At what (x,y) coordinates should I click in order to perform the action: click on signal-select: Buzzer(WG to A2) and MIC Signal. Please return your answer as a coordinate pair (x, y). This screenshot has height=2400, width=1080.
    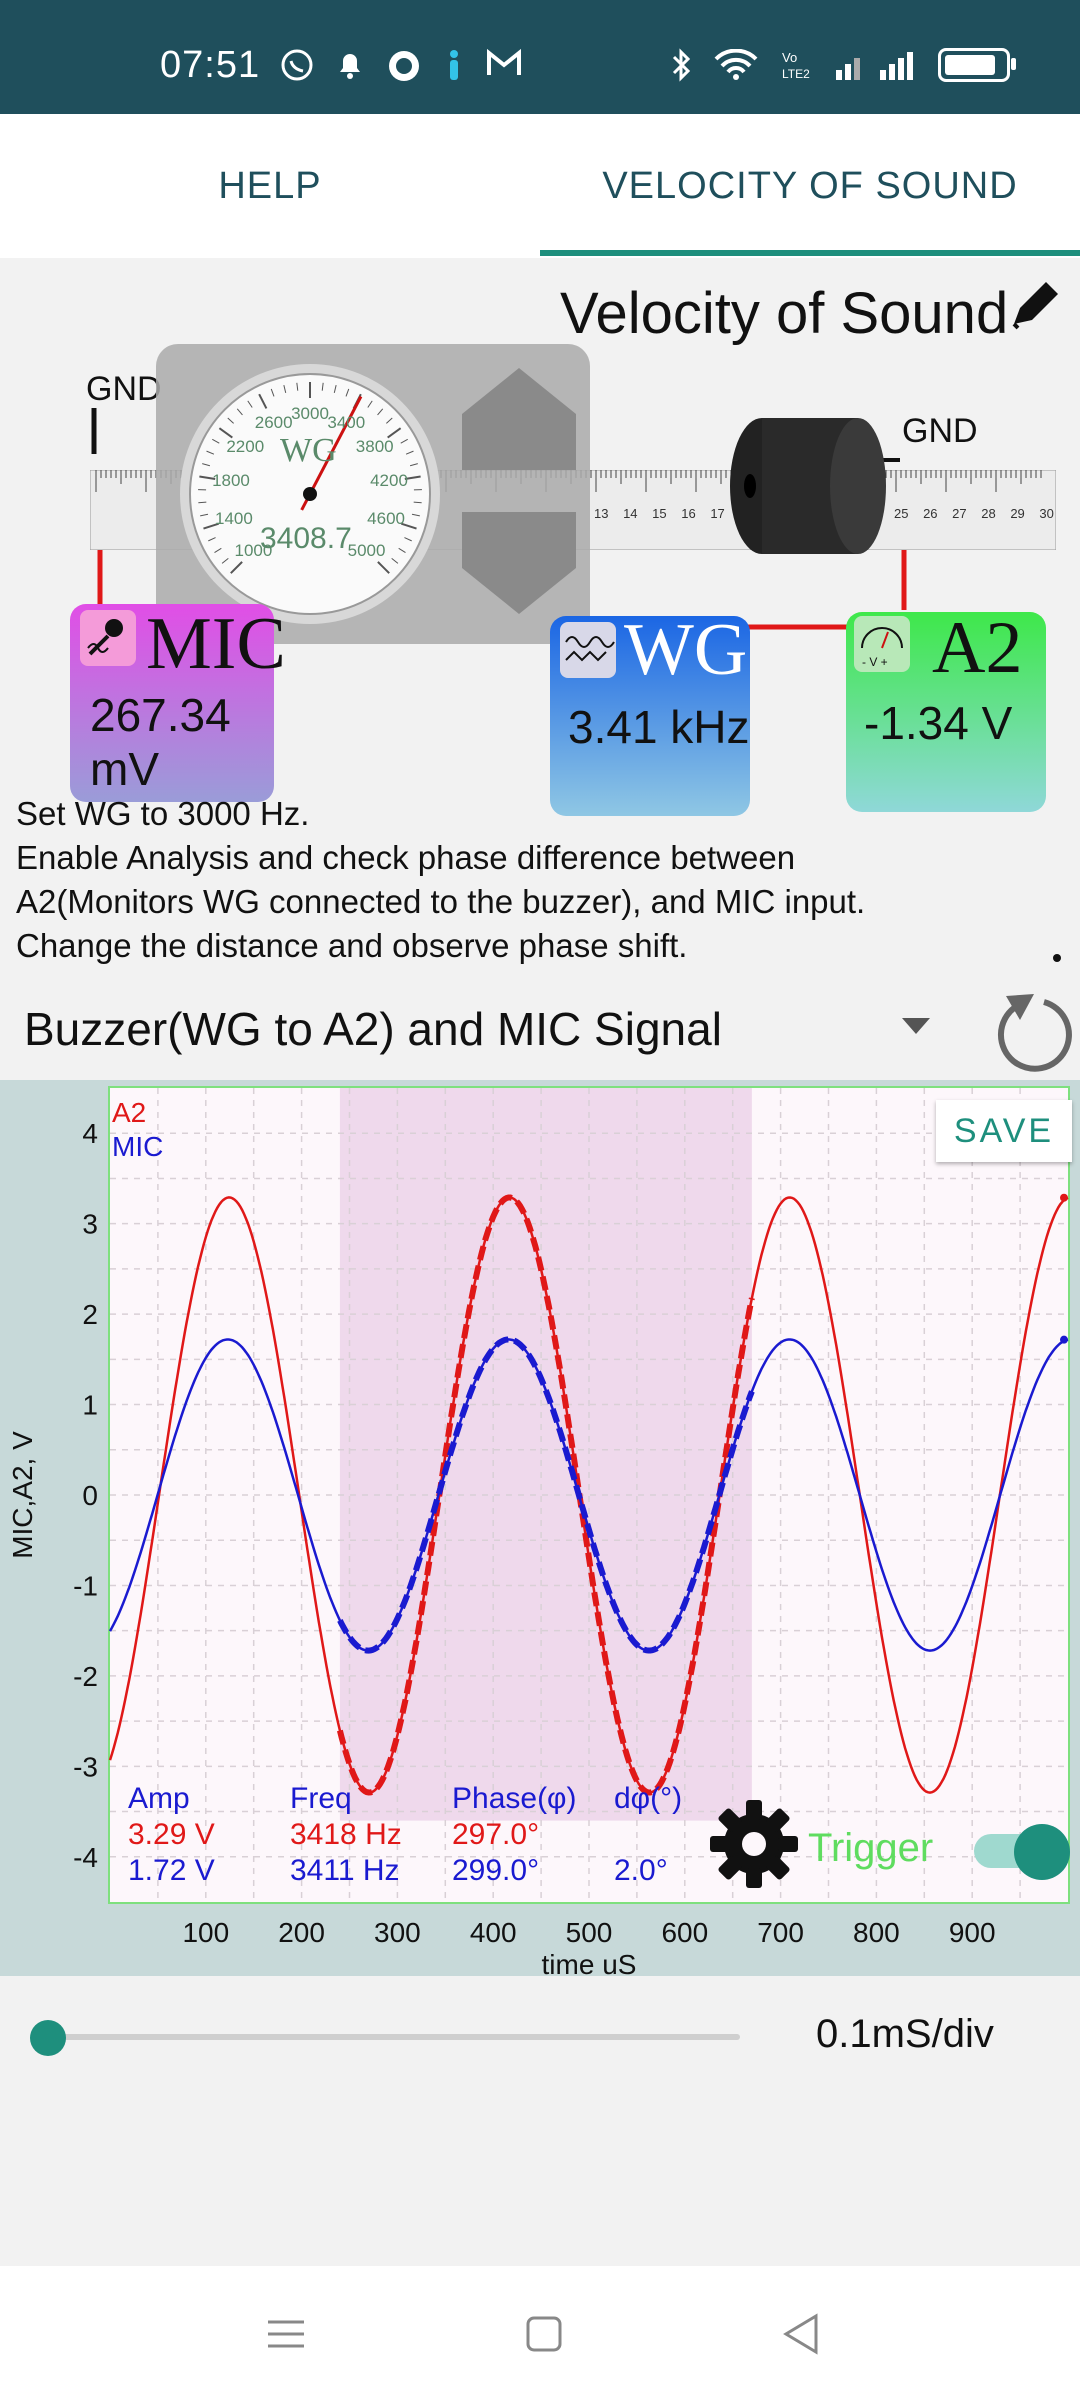
    Looking at the image, I should click on (540, 1030).